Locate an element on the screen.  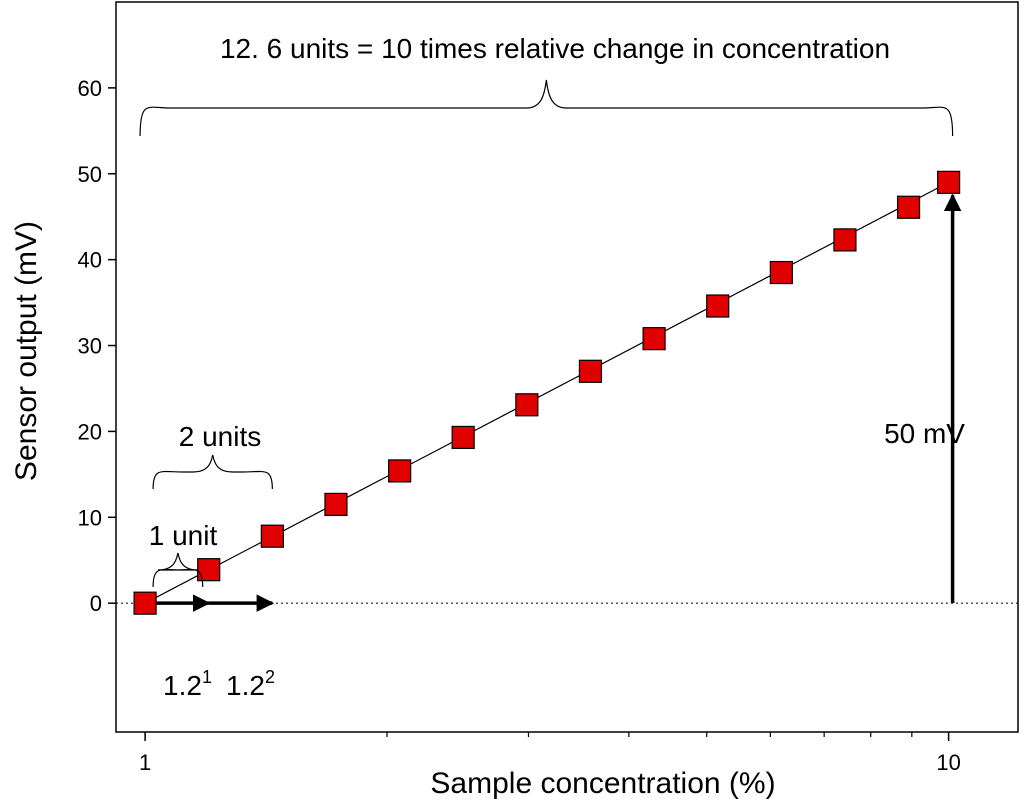
vertical-arrow-label: 50 mV is located at coordinates (924, 433).